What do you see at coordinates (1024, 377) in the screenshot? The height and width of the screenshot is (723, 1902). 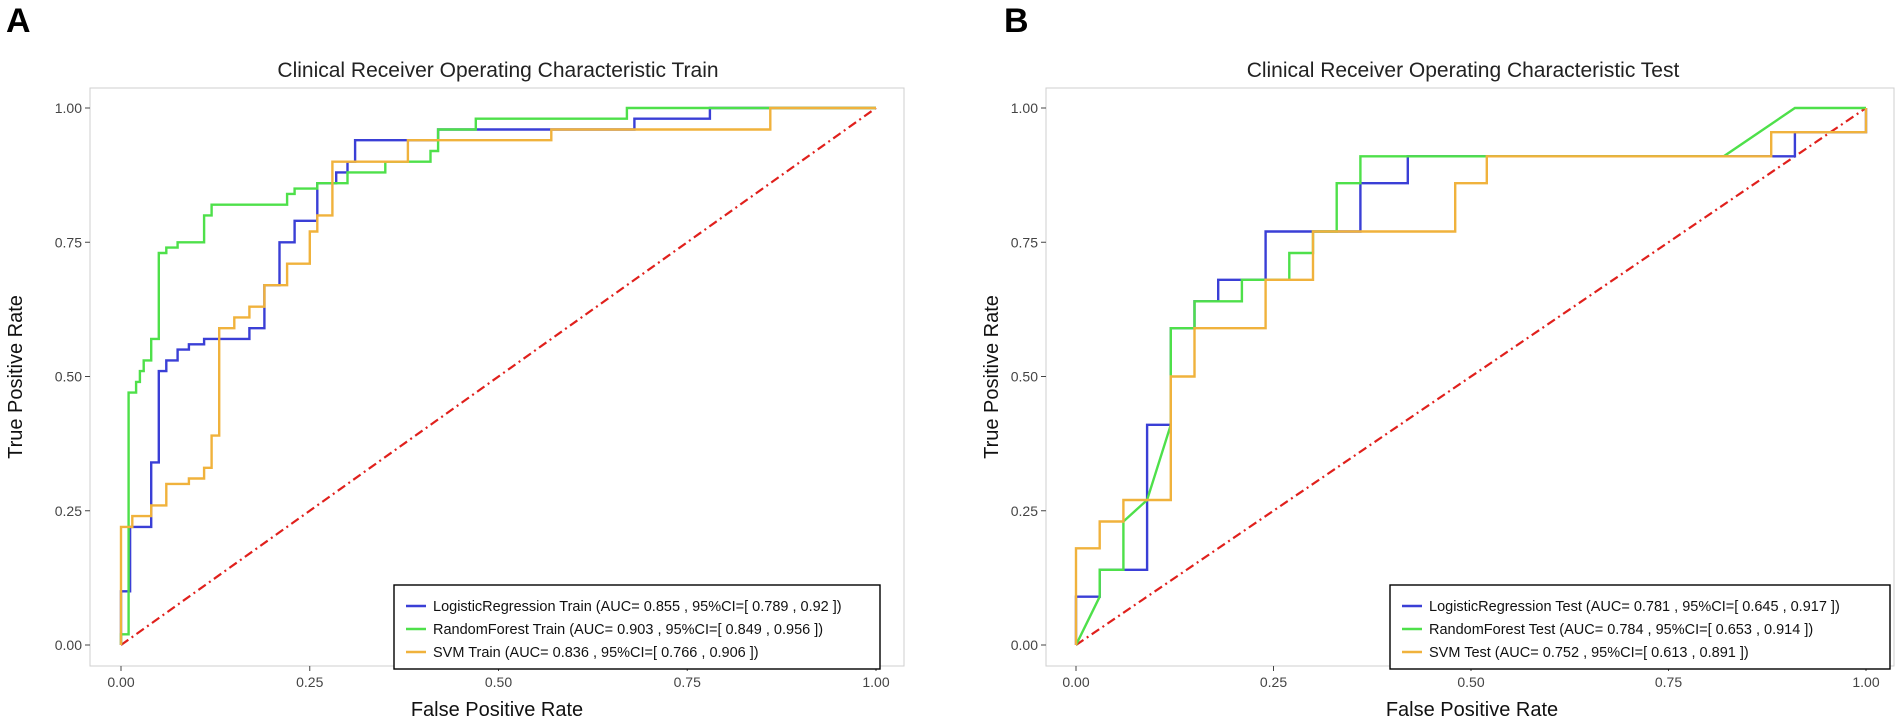 I see `y-tick-label-b-2: 0.50` at bounding box center [1024, 377].